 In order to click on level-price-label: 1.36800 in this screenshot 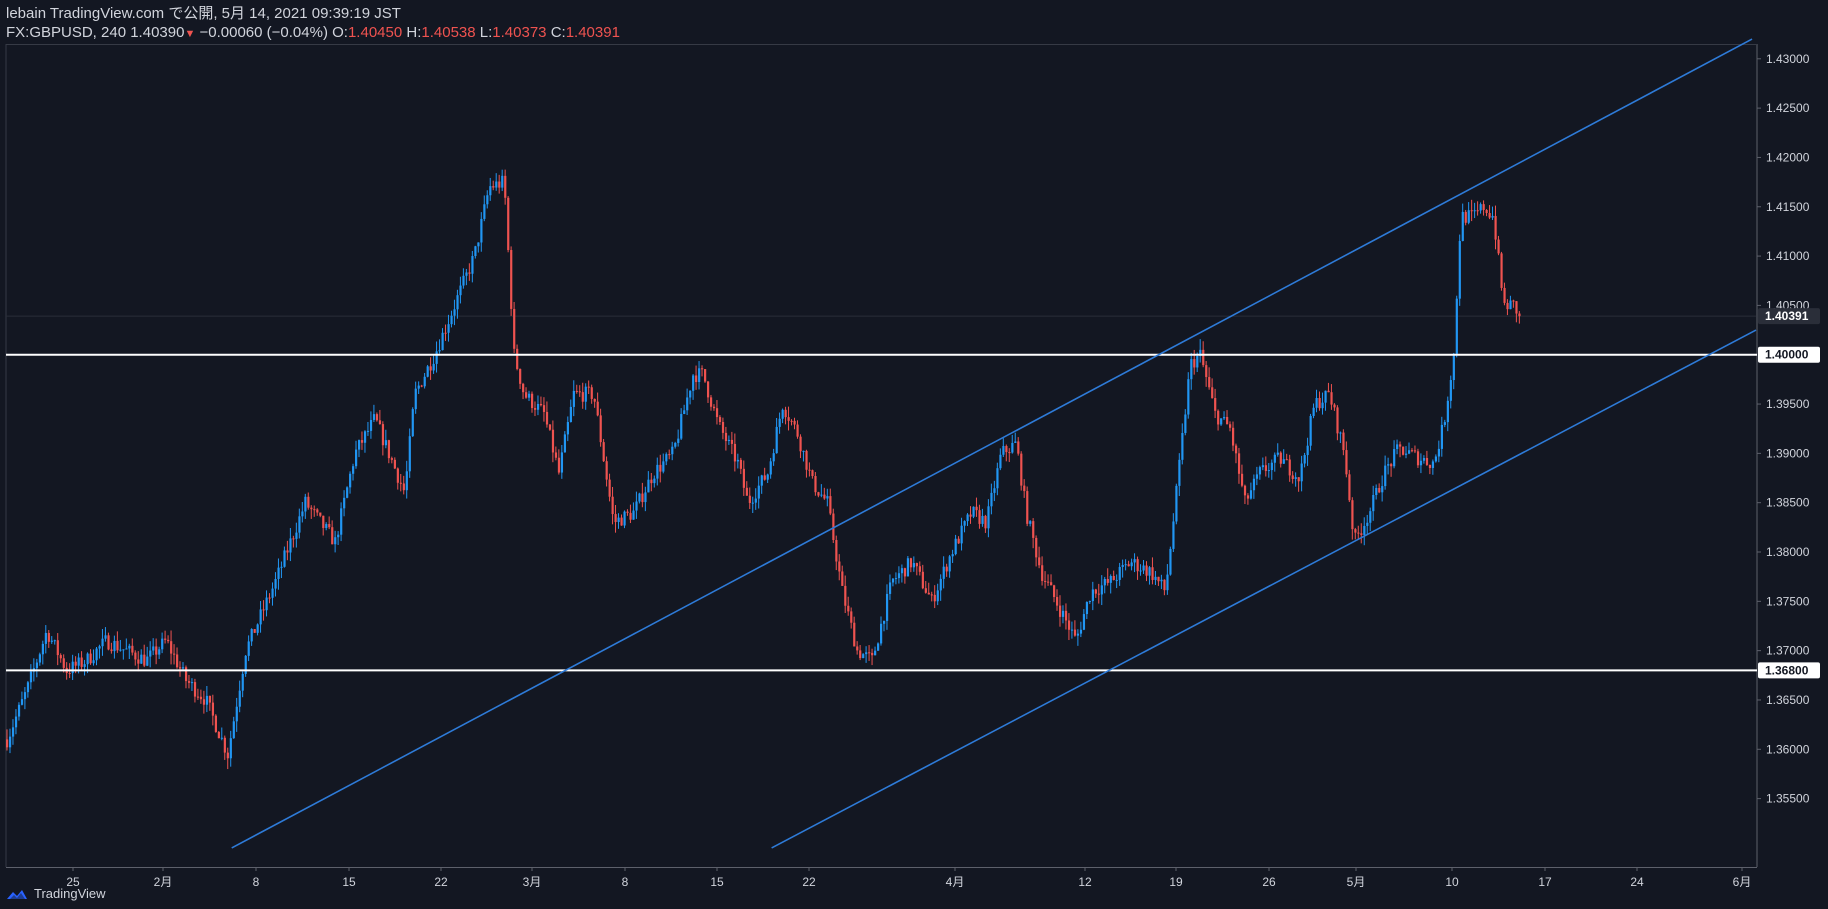, I will do `click(1787, 670)`.